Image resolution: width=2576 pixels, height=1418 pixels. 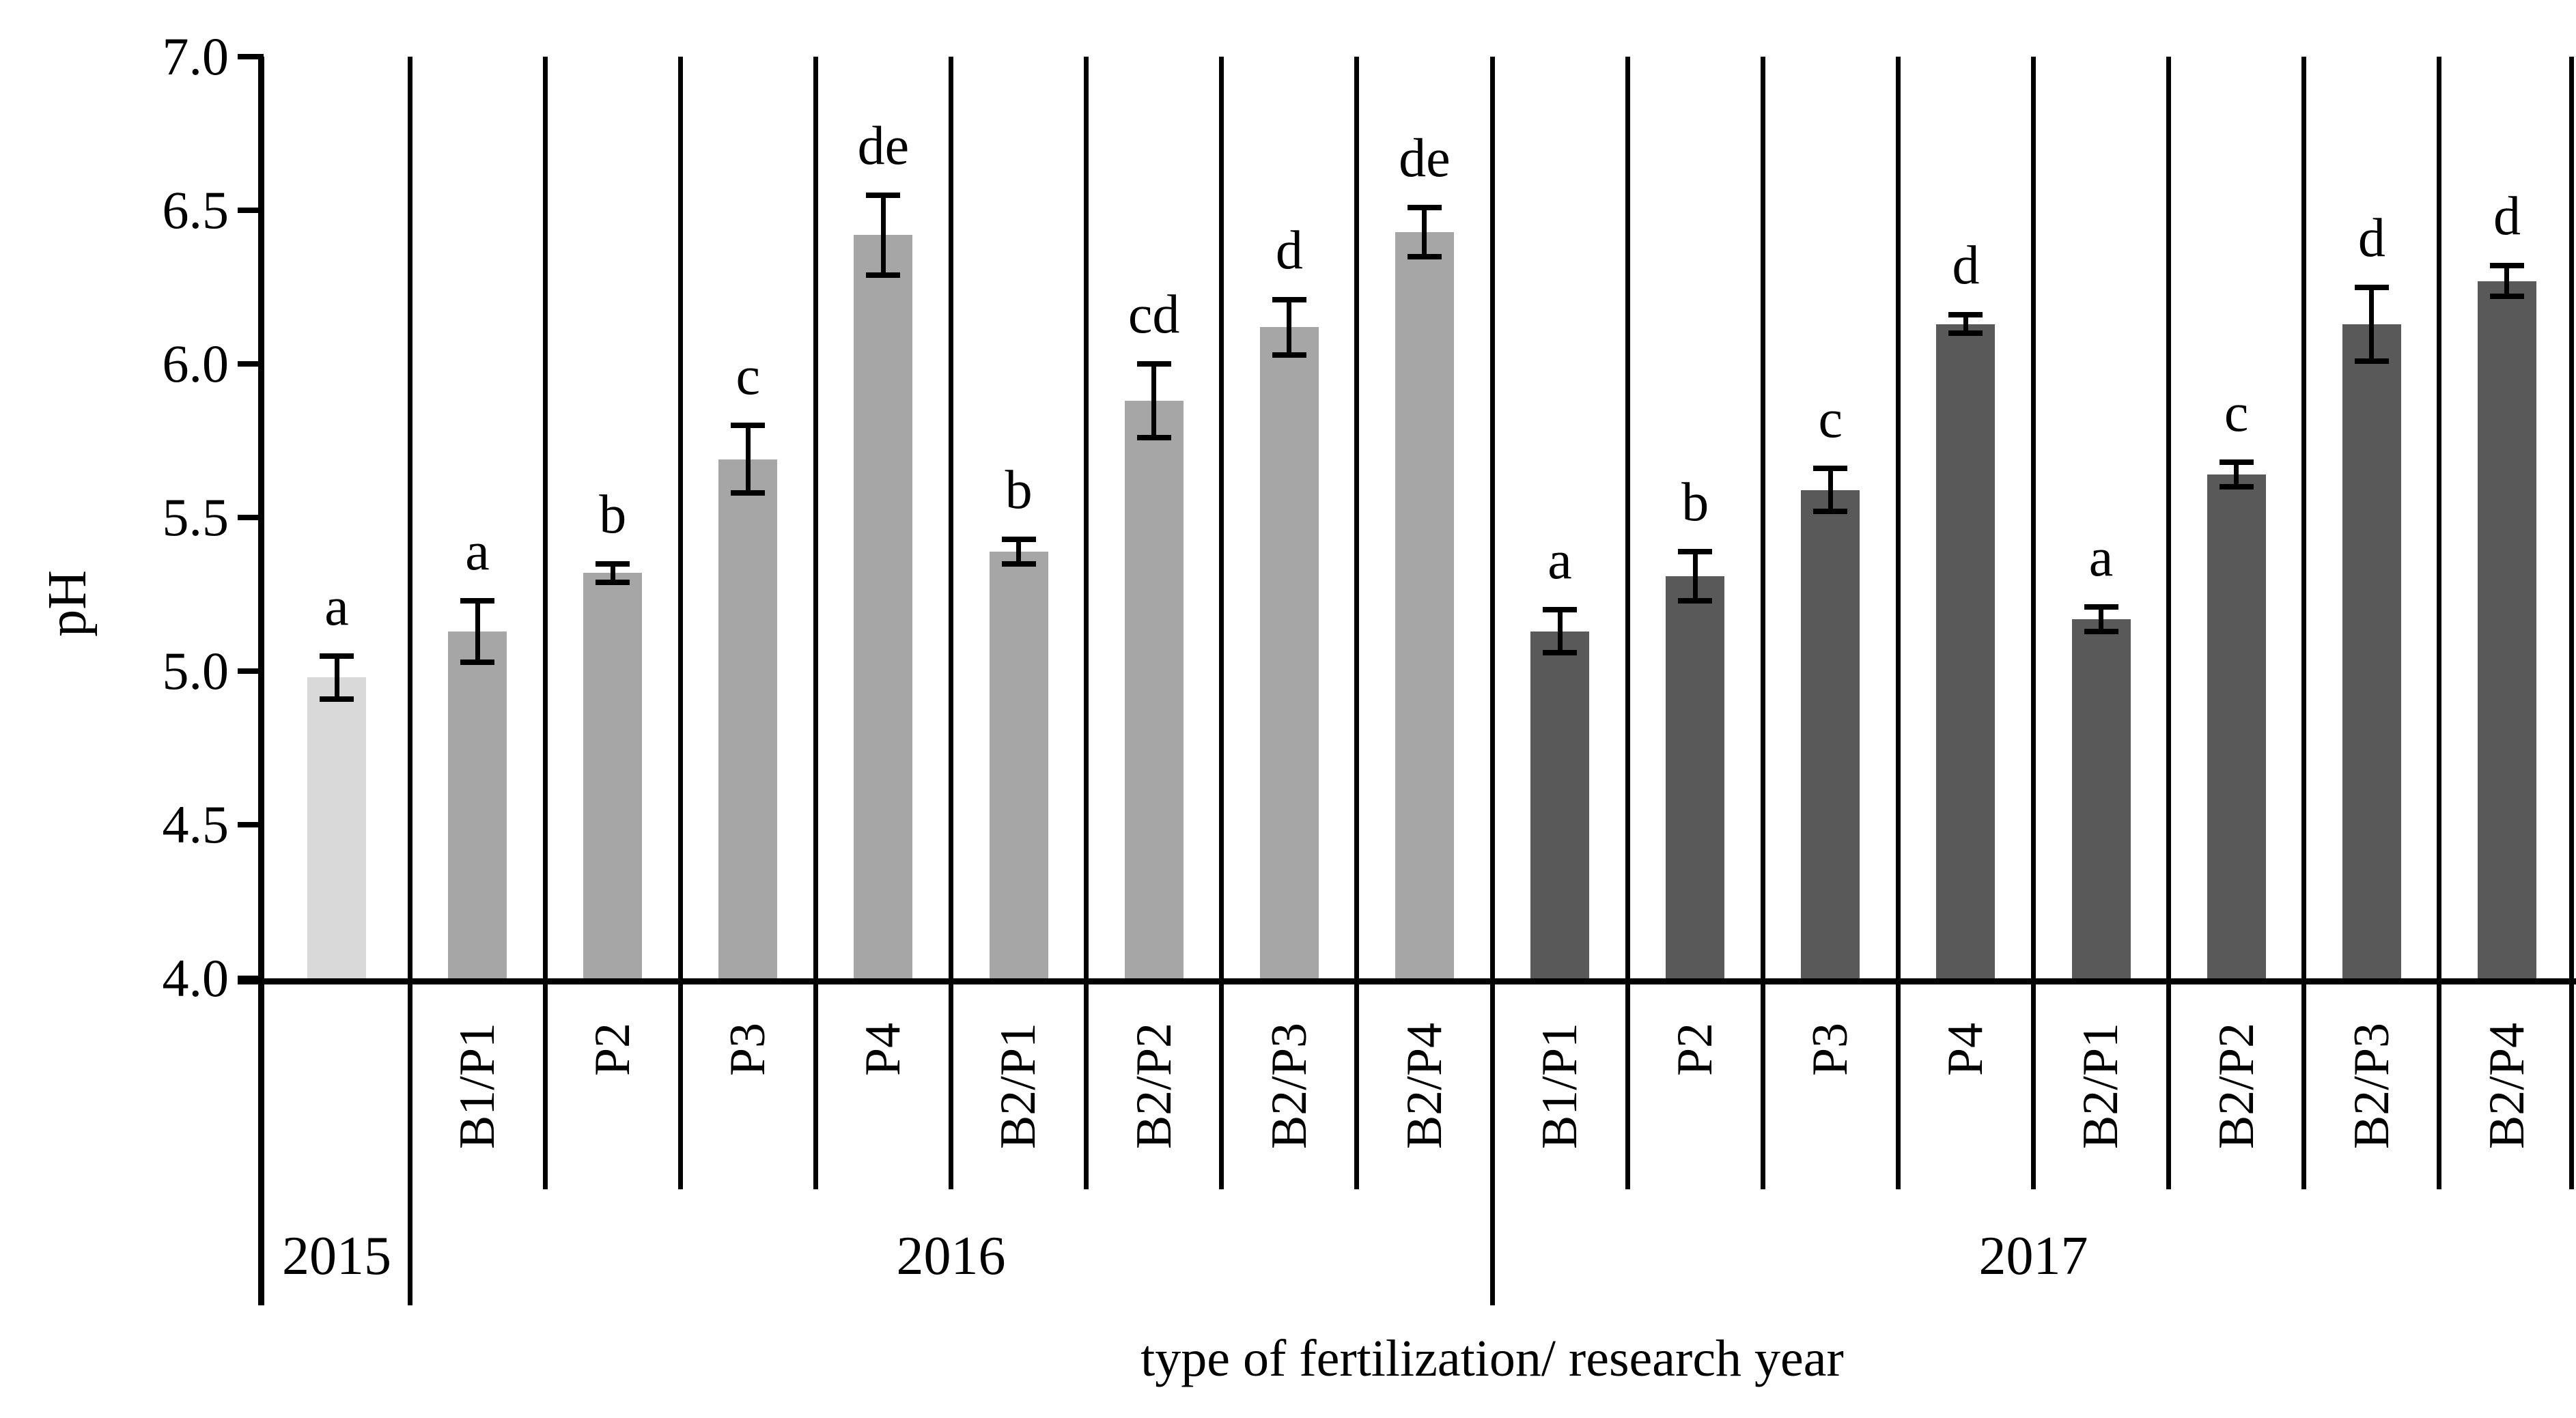 What do you see at coordinates (2571, 623) in the screenshot?
I see `plot-right-border-line` at bounding box center [2571, 623].